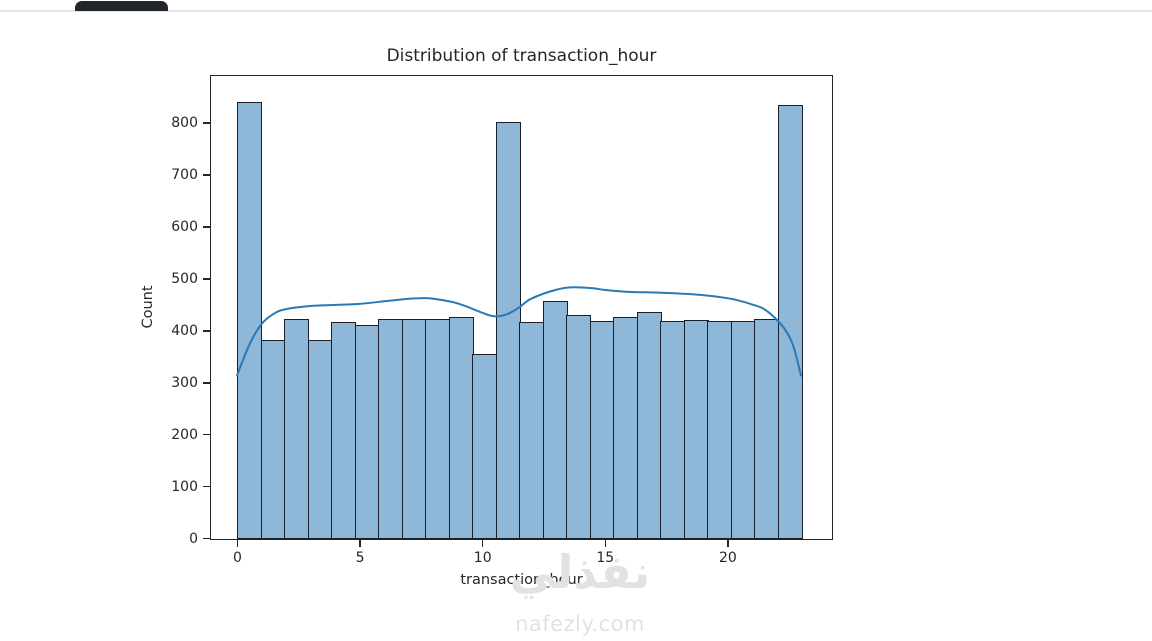  Describe the element at coordinates (531, 430) in the screenshot. I see `histogram-bar-h12` at that location.